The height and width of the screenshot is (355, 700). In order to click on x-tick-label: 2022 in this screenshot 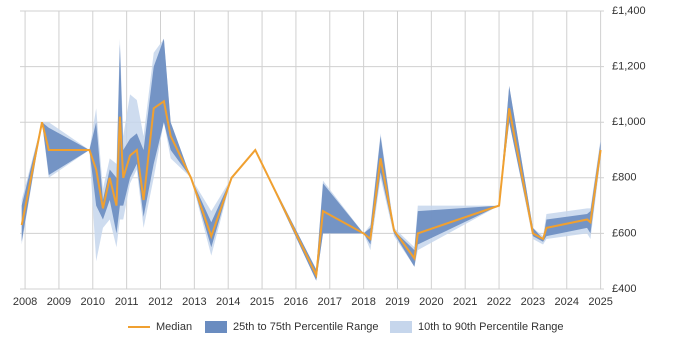, I will do `click(499, 302)`.